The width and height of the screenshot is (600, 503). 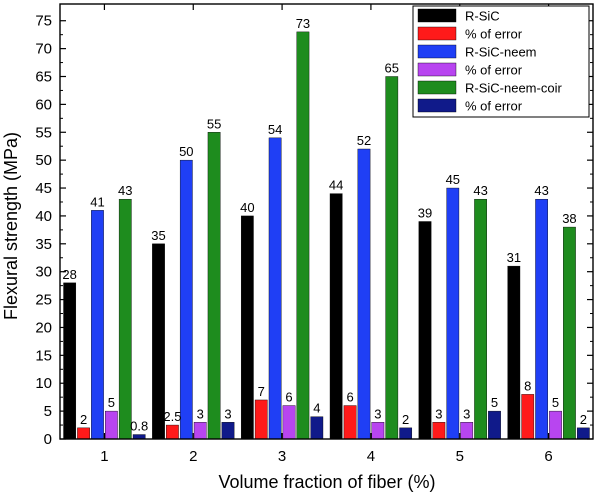 I want to click on y-tick-label: 10, so click(x=43, y=383).